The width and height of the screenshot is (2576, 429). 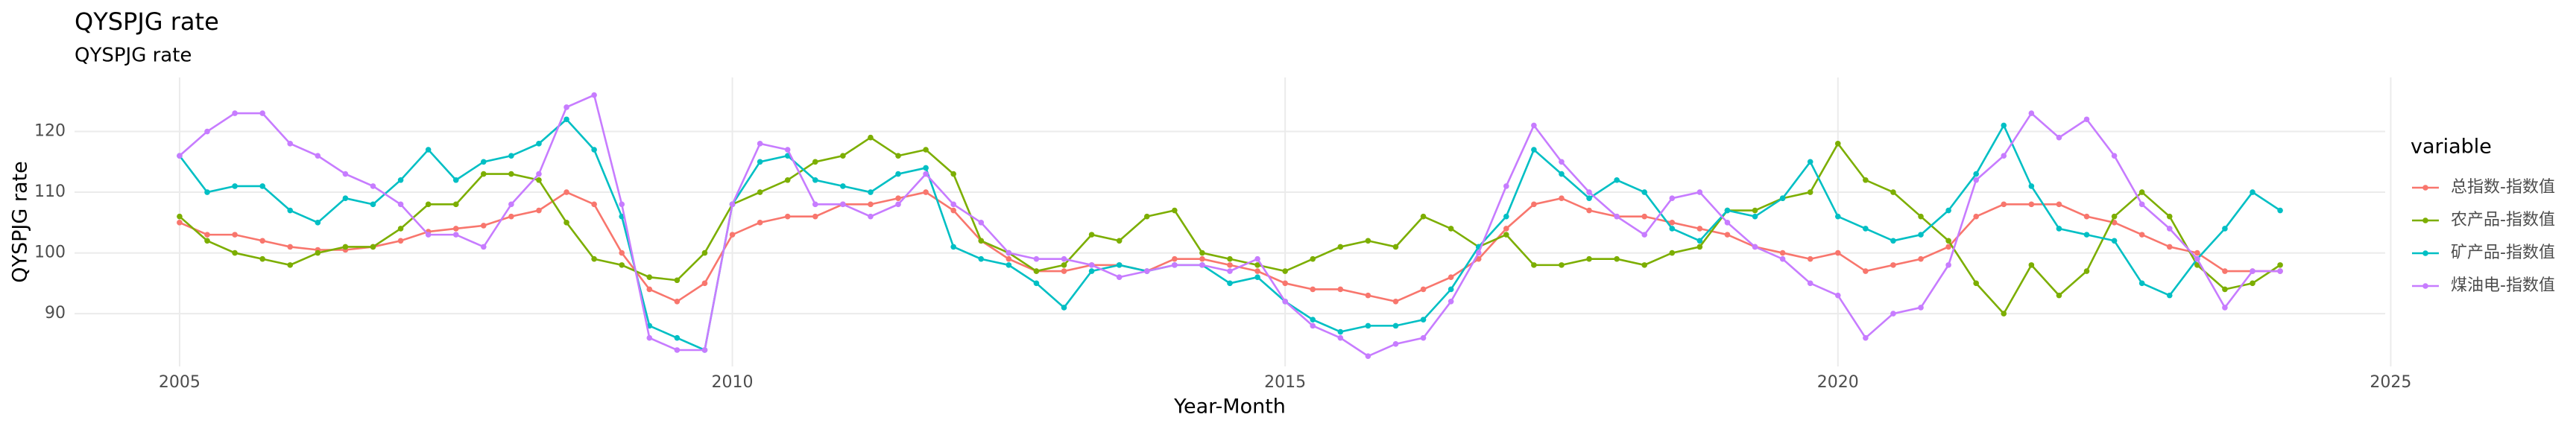 What do you see at coordinates (50, 191) in the screenshot?
I see `y-tick-label: 110` at bounding box center [50, 191].